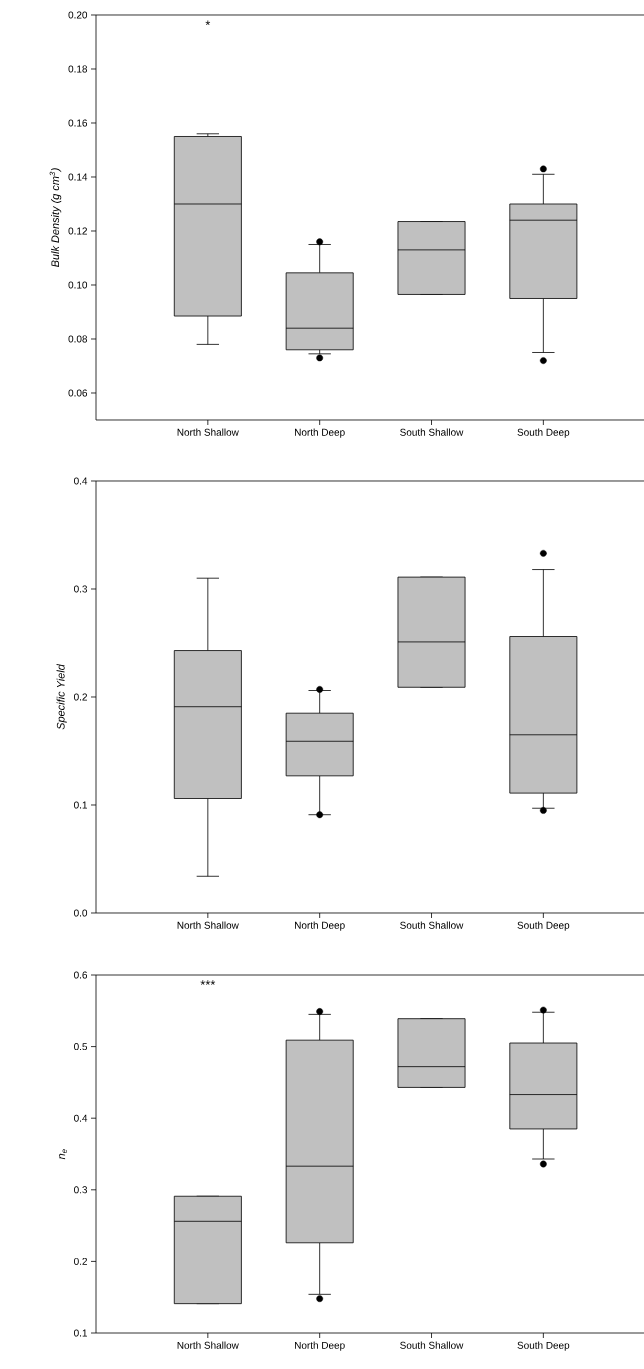 The width and height of the screenshot is (644, 1369). I want to click on annotation: *, so click(208, 23).